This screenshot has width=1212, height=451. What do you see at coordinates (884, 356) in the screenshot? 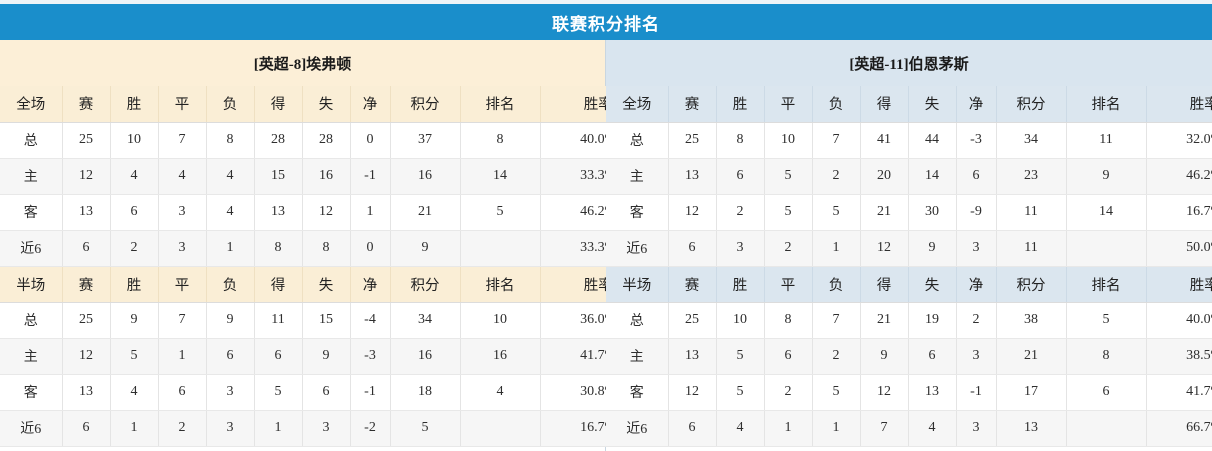
I see `cell-gf: 9` at bounding box center [884, 356].